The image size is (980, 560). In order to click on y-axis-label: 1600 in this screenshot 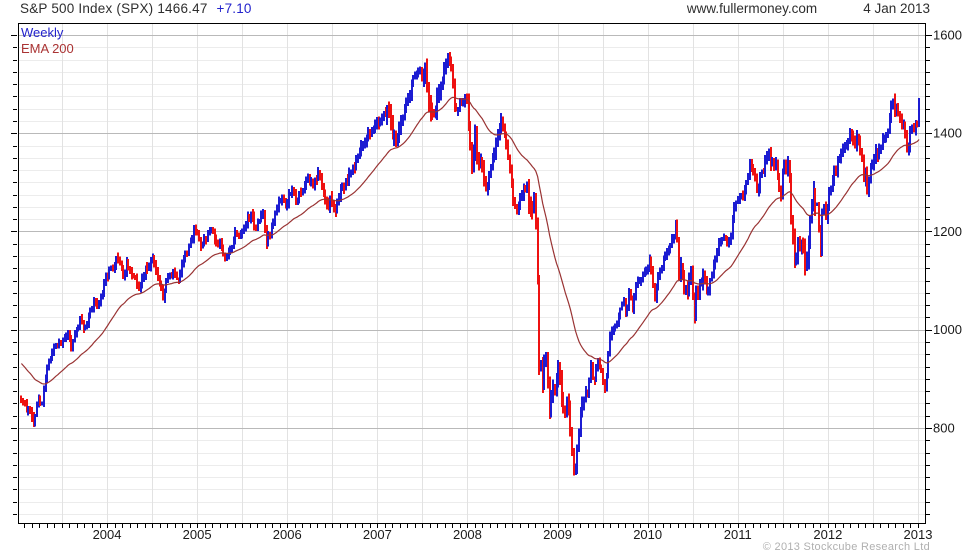, I will do `click(947, 34)`.